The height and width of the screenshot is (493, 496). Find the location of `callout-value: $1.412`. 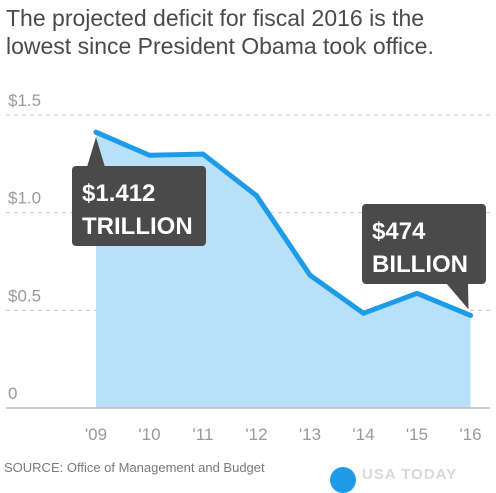

callout-value: $1.412 is located at coordinates (118, 193).